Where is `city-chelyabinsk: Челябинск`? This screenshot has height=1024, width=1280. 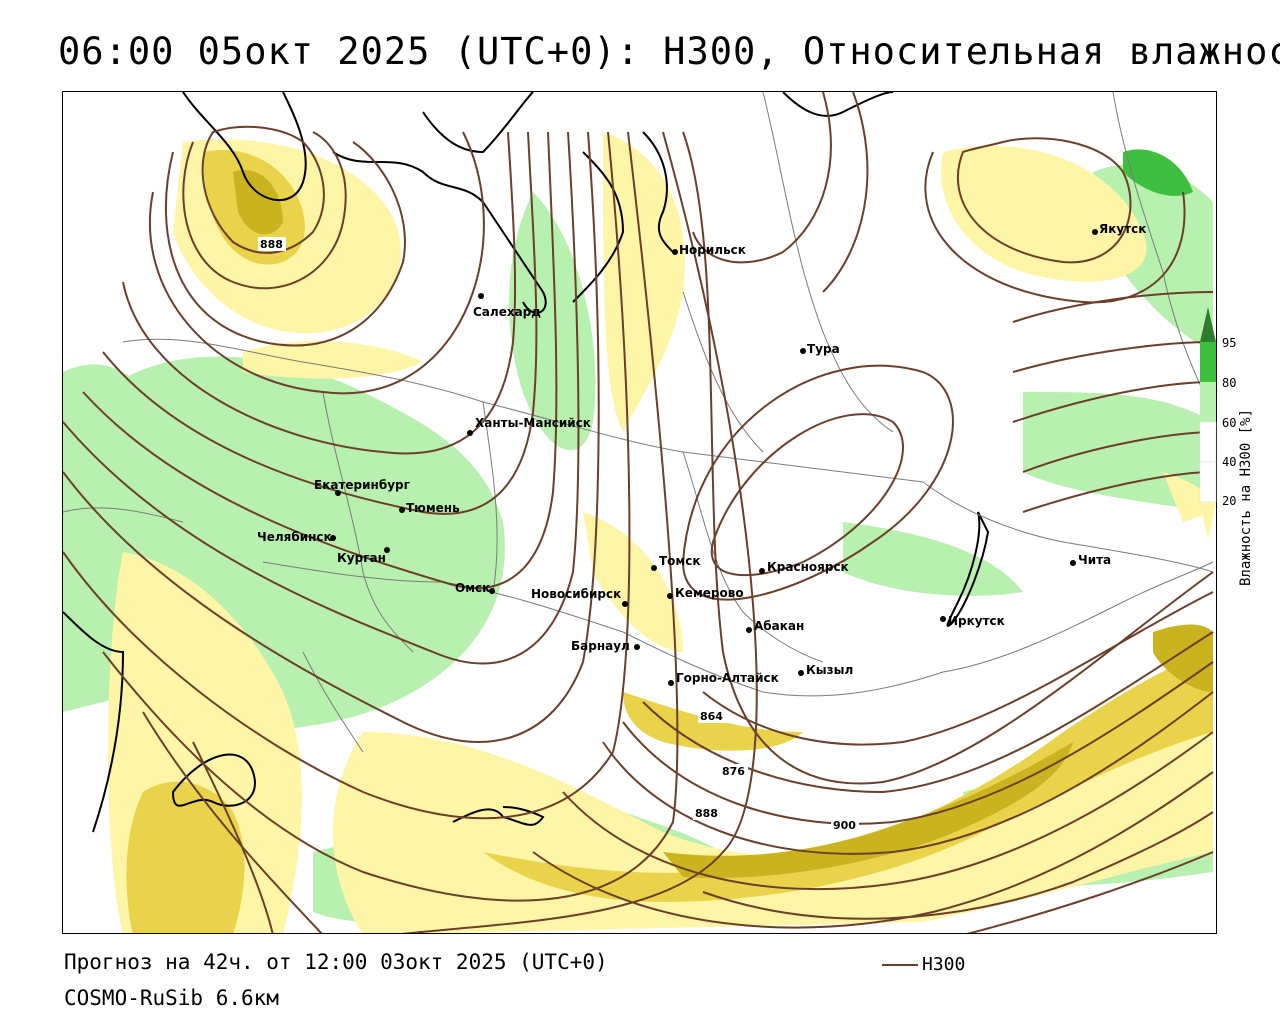 city-chelyabinsk: Челябинск is located at coordinates (296, 537).